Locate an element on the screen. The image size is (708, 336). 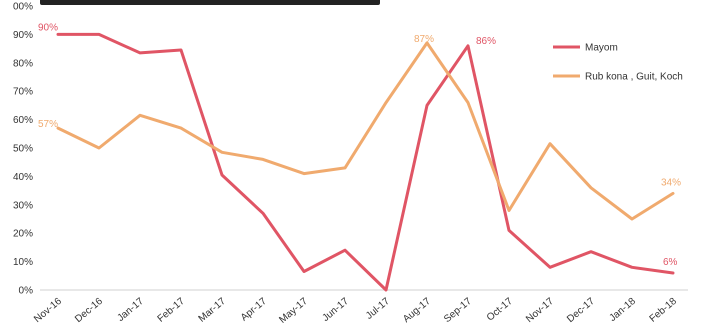
y-tick-label: 30% is located at coordinates (23, 205).